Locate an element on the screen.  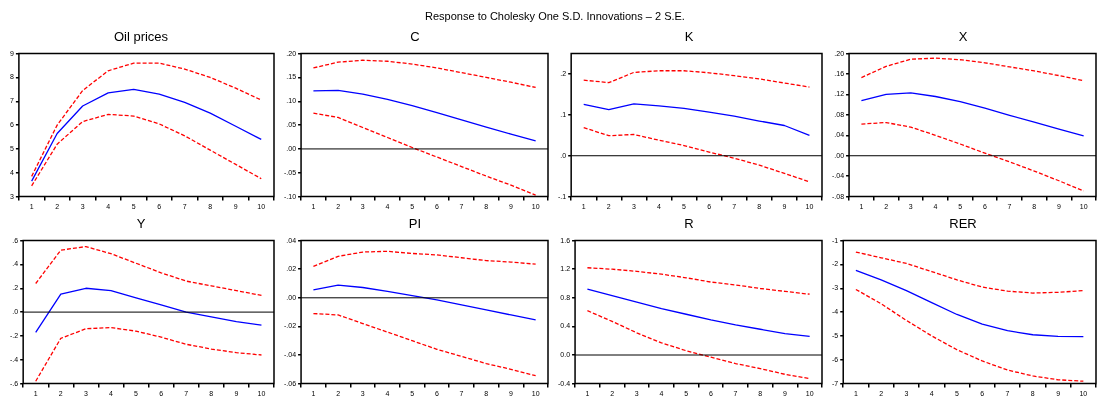
chart-title: R is located at coordinates (689, 224).